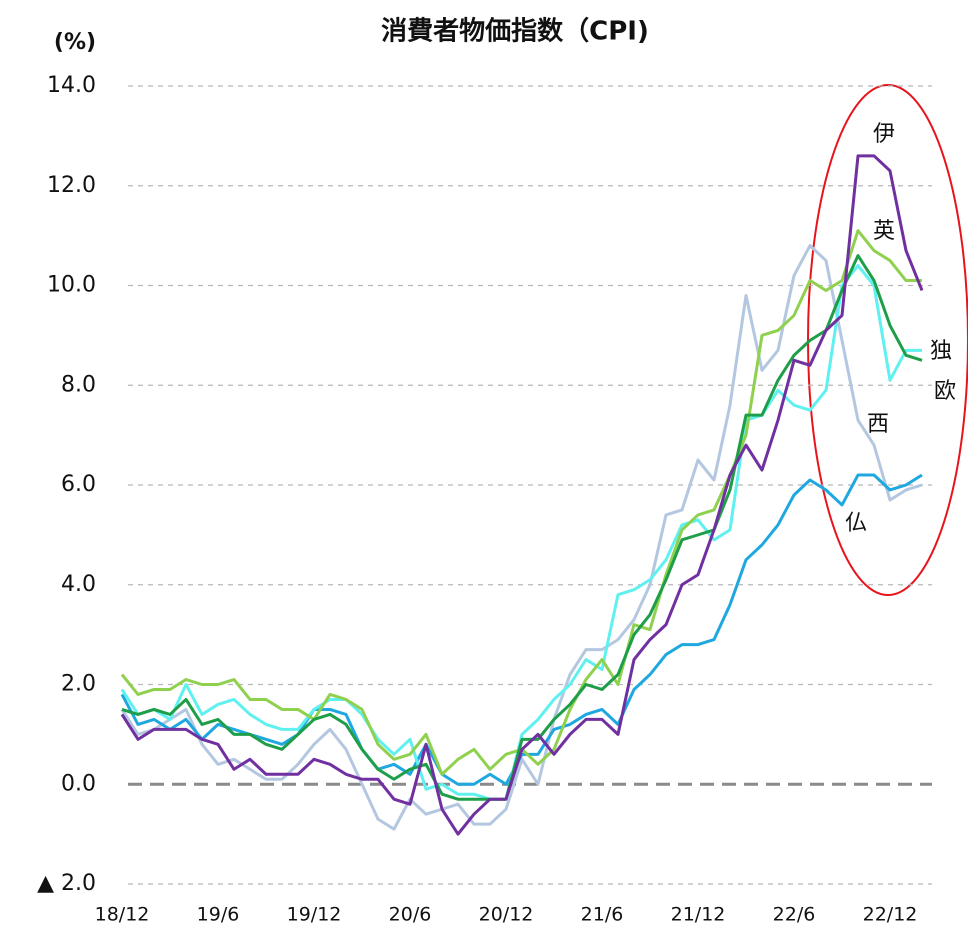 The height and width of the screenshot is (930, 968). Describe the element at coordinates (515, 32) in the screenshot. I see `chart-title: 消費者物価指数（CPI)` at that location.